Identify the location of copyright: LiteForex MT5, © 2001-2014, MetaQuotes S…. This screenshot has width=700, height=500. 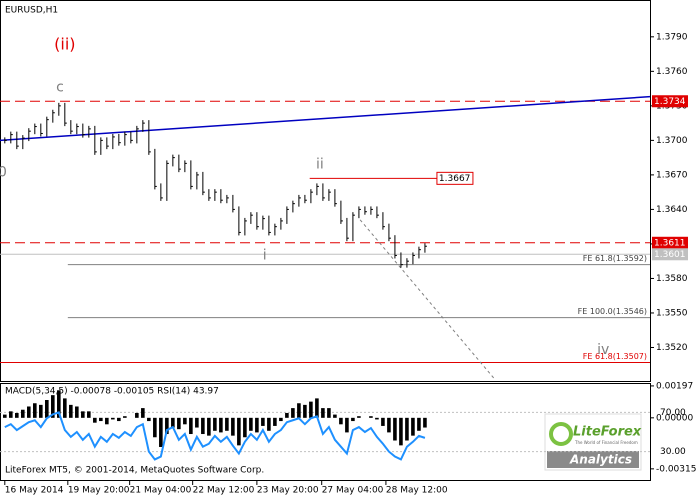
(134, 471).